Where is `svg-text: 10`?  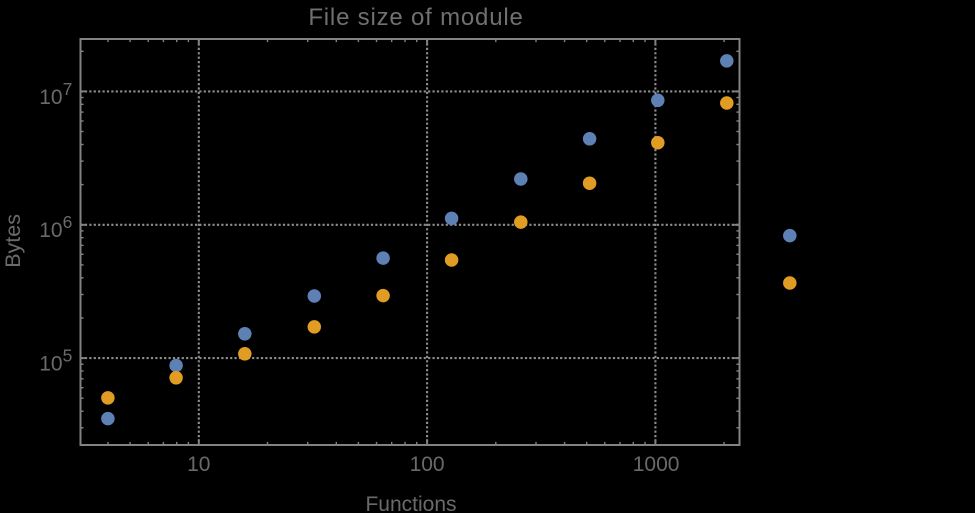
svg-text: 10 is located at coordinates (198, 464).